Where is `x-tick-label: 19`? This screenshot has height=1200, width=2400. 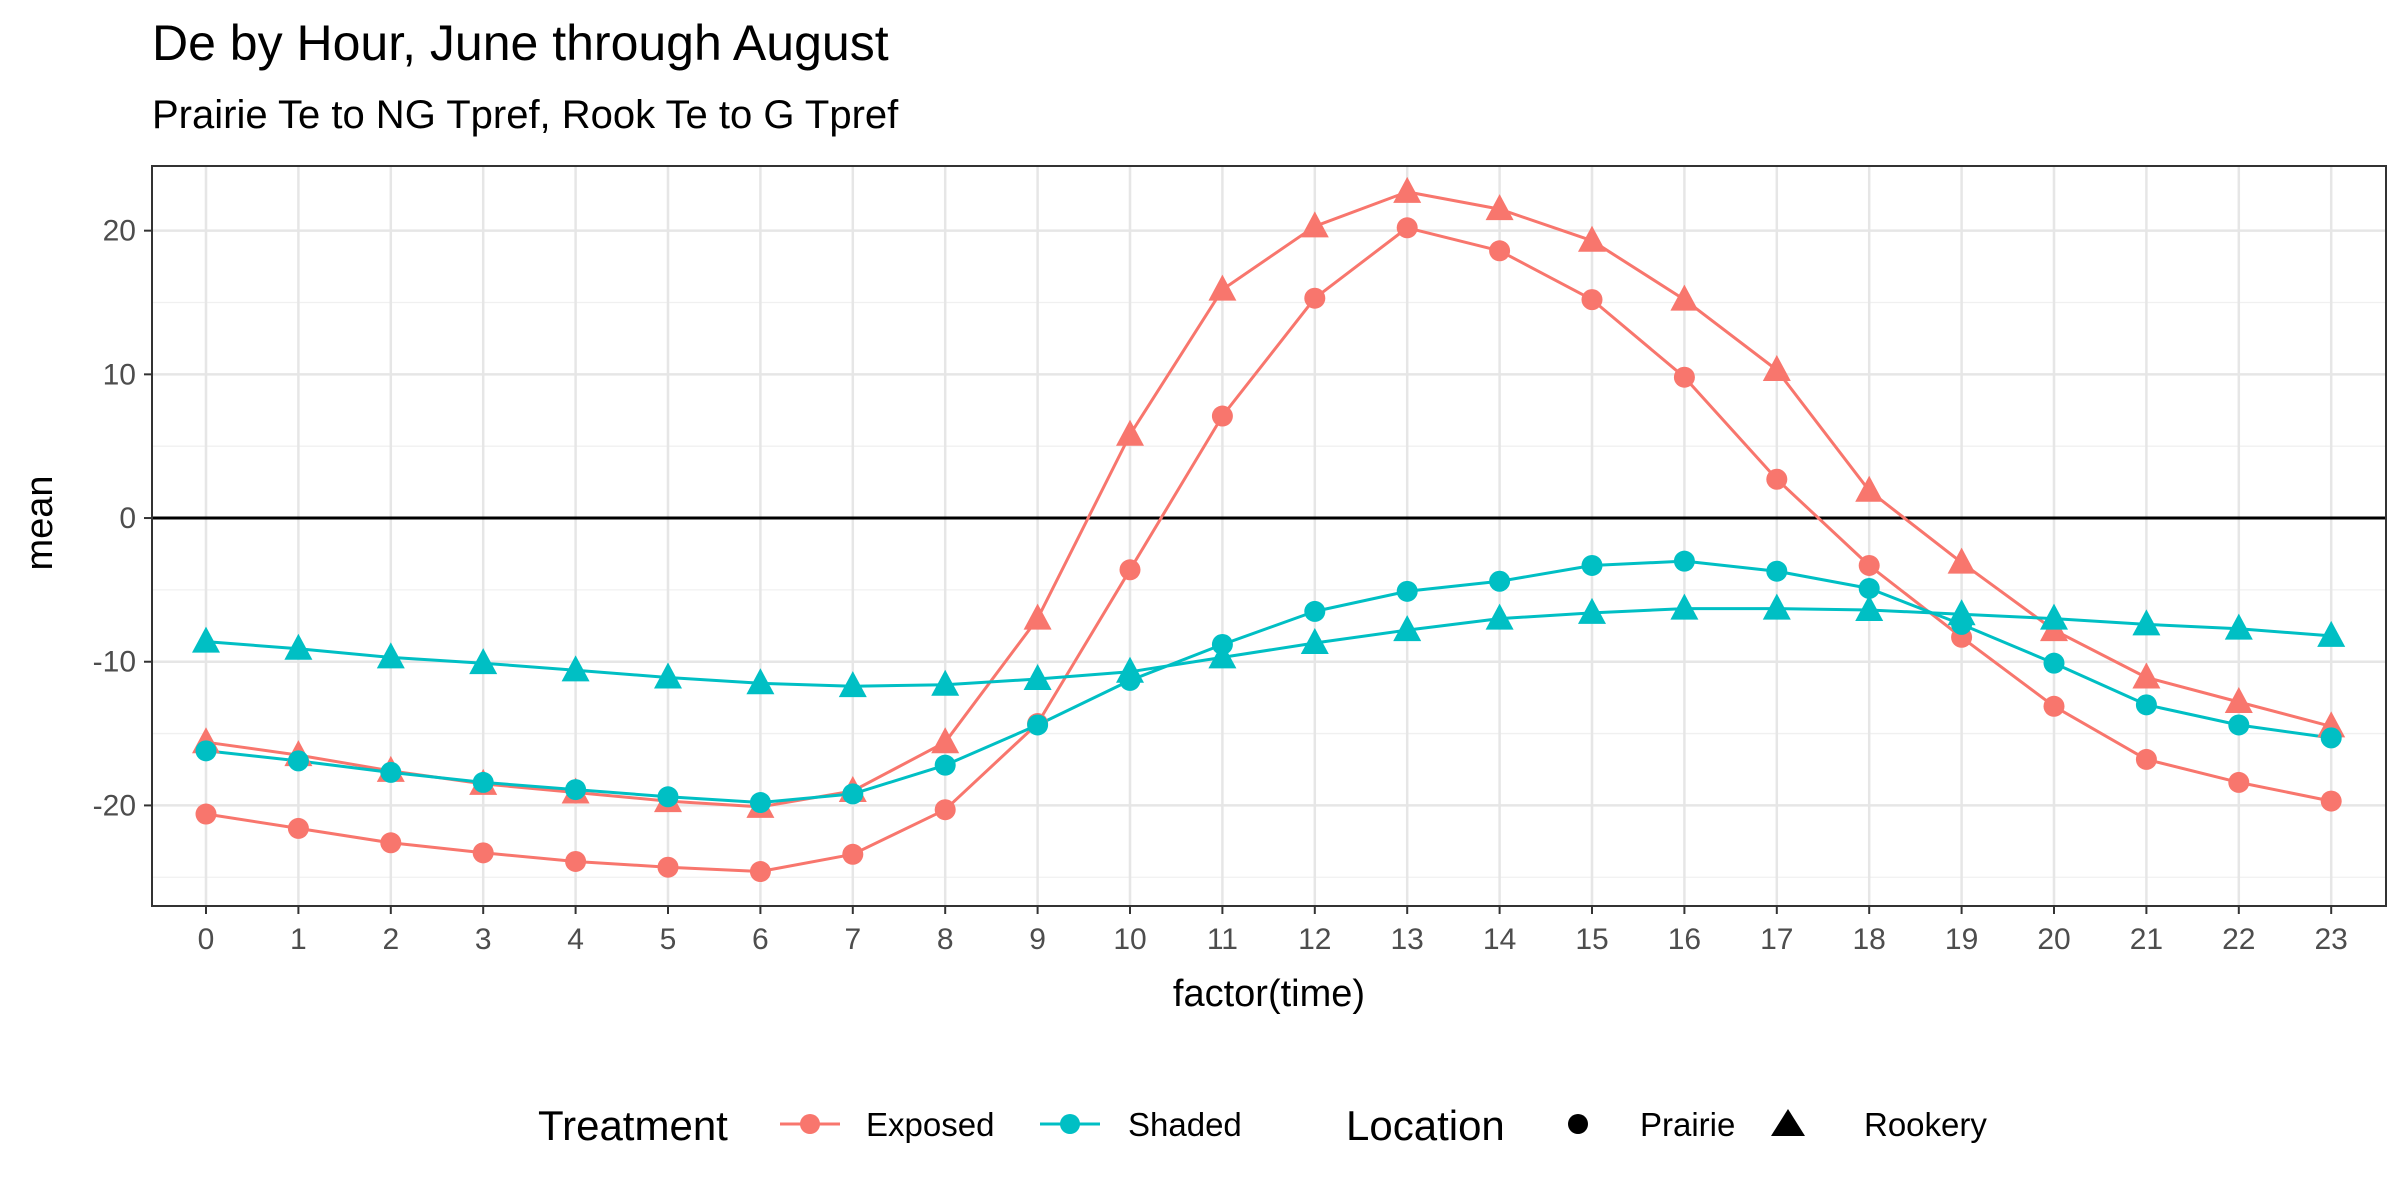 x-tick-label: 19 is located at coordinates (1961, 939).